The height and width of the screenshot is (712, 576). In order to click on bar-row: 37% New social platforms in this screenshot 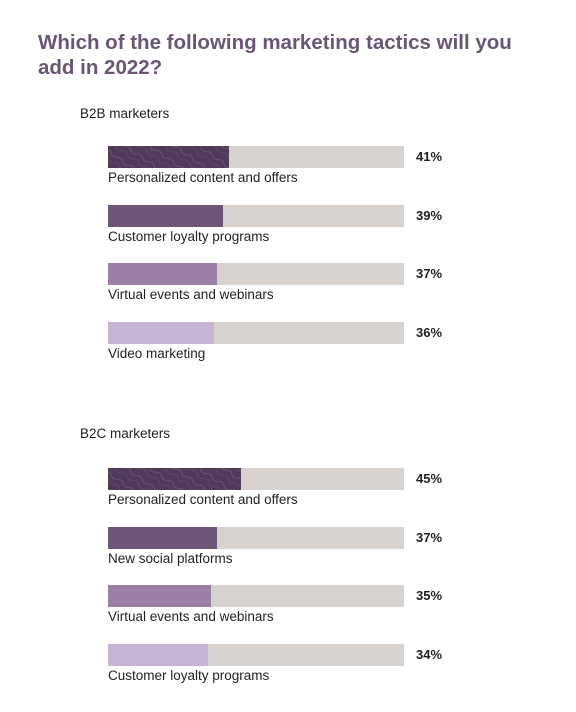, I will do `click(288, 546)`.